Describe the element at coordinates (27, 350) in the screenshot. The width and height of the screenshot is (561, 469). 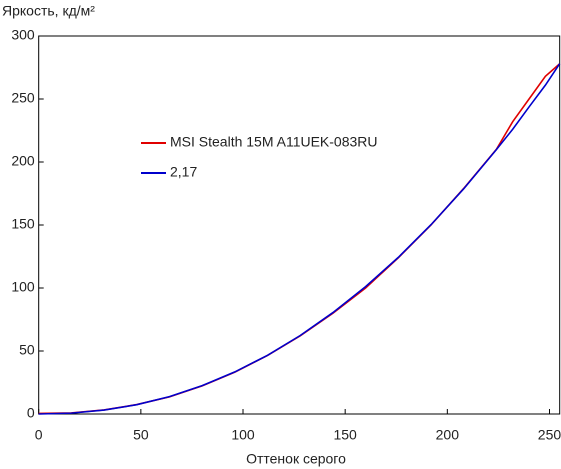
I see `y-tick-label: 50` at that location.